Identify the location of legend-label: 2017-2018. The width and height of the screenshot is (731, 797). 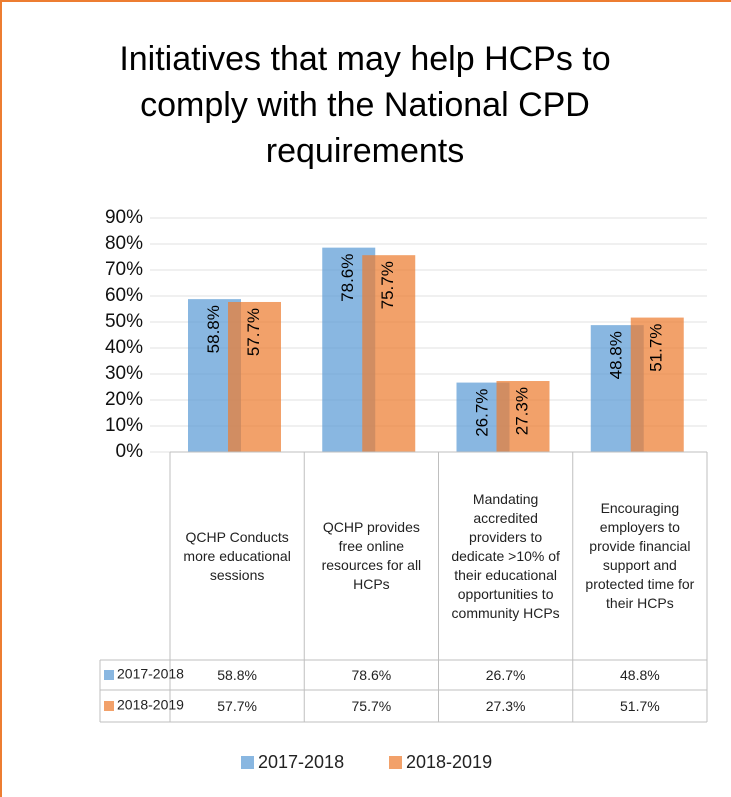
(301, 762).